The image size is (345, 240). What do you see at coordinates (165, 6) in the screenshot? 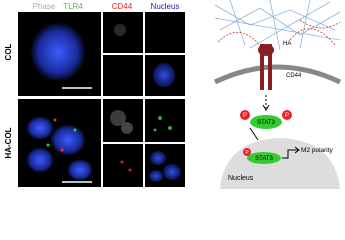
I see `col-header: Nucleus` at bounding box center [165, 6].